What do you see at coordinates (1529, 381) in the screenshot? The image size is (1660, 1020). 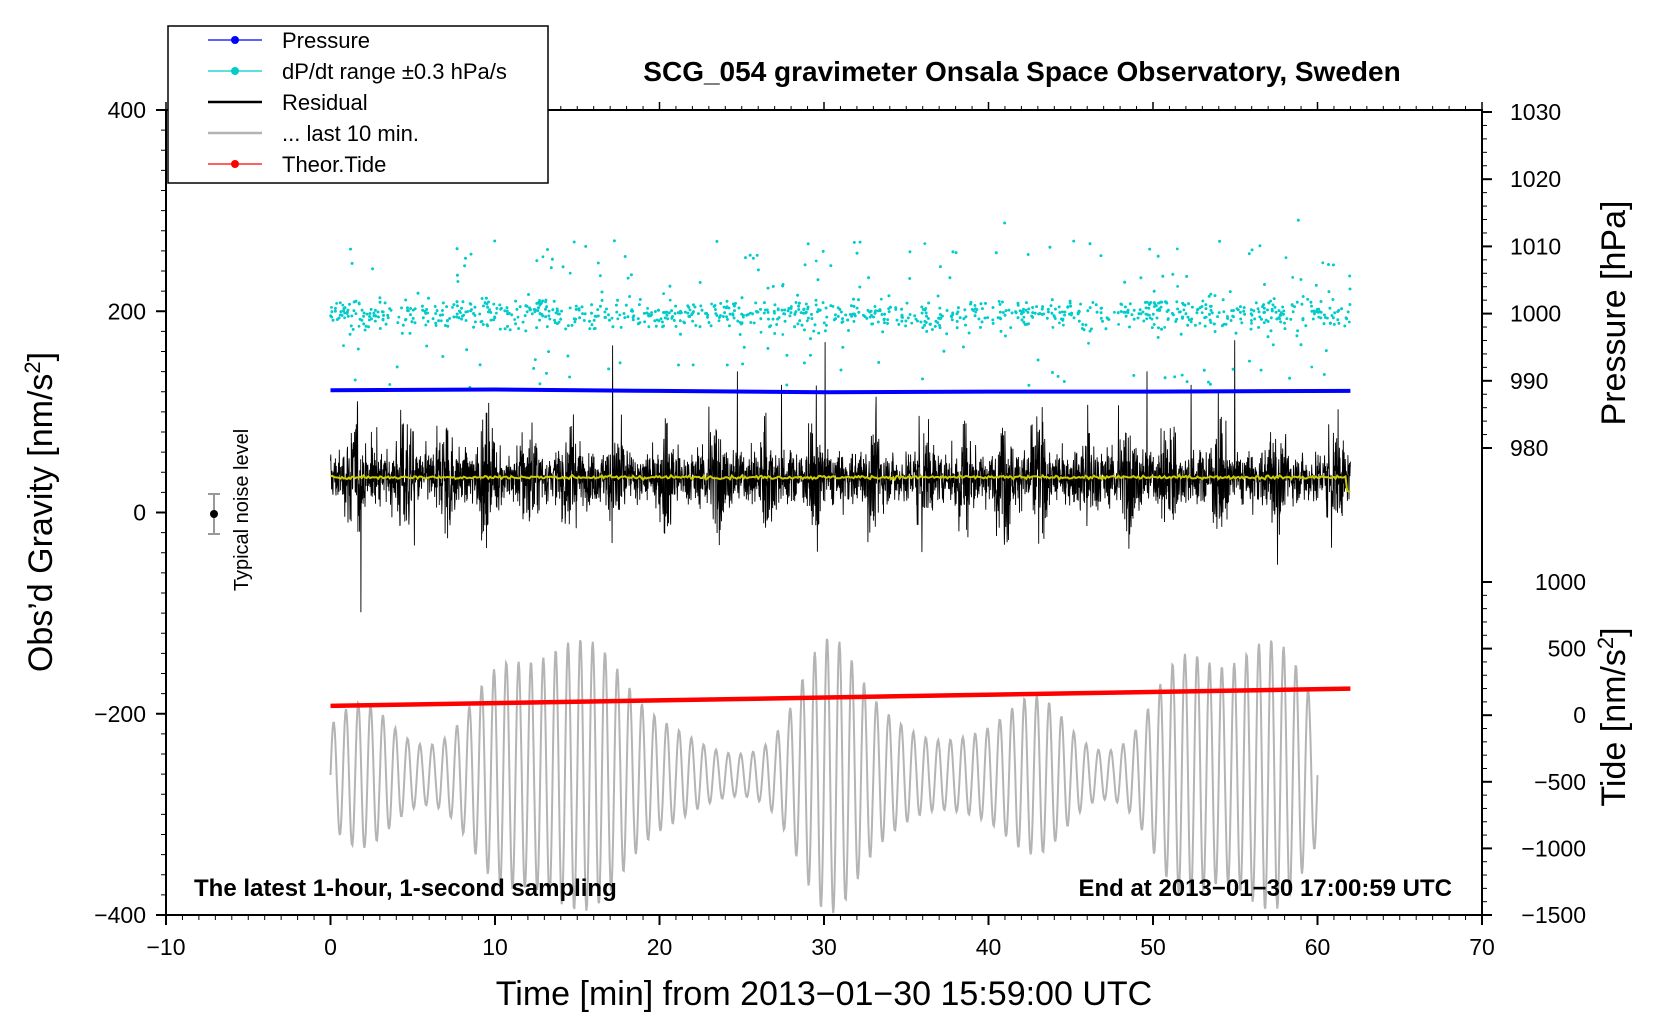 I see `pressure-tick-label: 990` at bounding box center [1529, 381].